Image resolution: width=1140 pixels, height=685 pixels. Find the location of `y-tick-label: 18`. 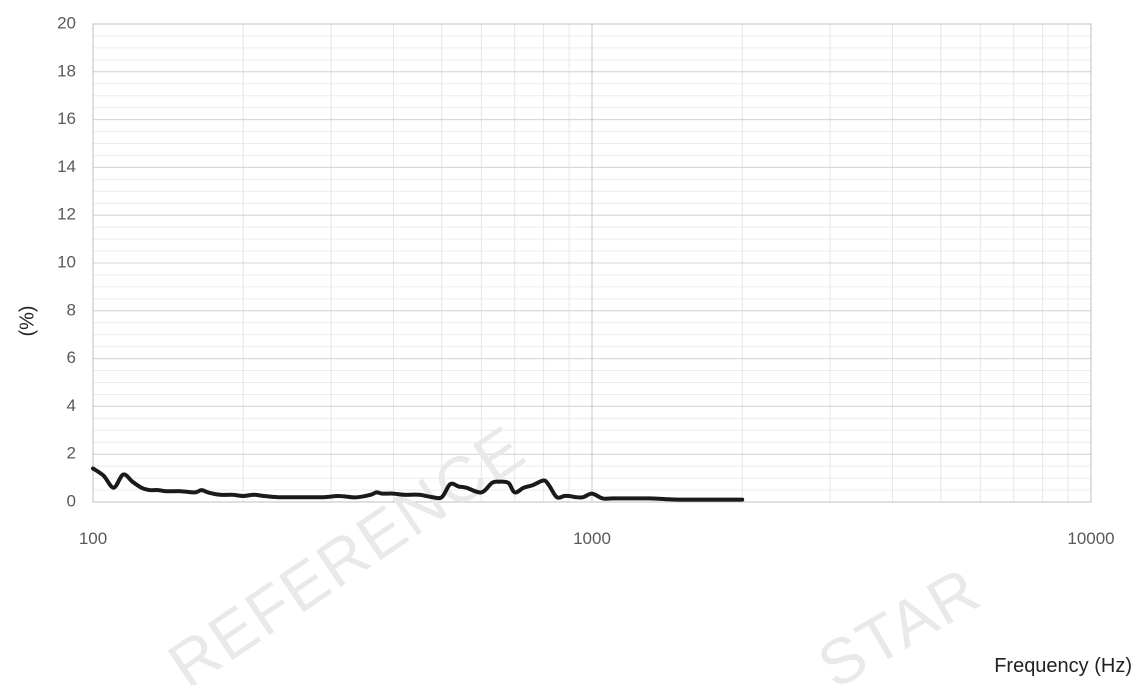

y-tick-label: 18 is located at coordinates (66, 70).